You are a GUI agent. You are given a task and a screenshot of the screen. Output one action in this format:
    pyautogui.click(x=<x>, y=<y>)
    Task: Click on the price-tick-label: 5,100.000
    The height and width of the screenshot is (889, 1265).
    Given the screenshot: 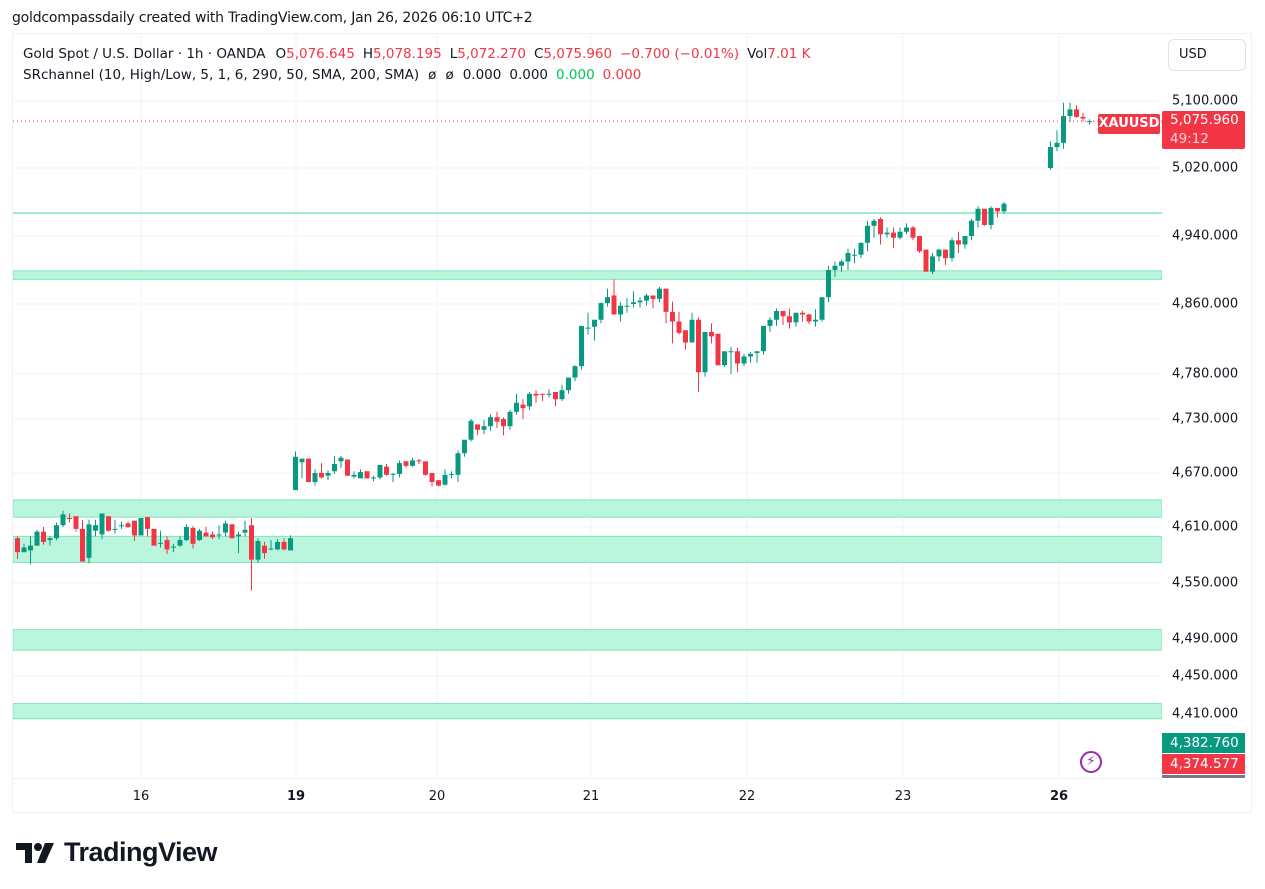 What is the action you would take?
    pyautogui.click(x=1205, y=101)
    